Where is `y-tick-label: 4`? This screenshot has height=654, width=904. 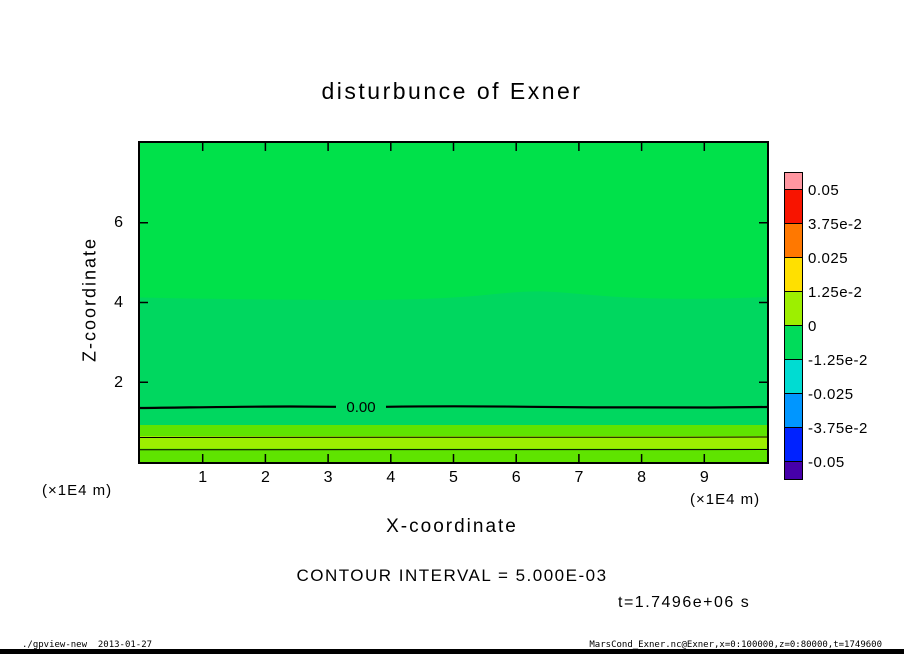
y-tick-label: 4 is located at coordinates (118, 302).